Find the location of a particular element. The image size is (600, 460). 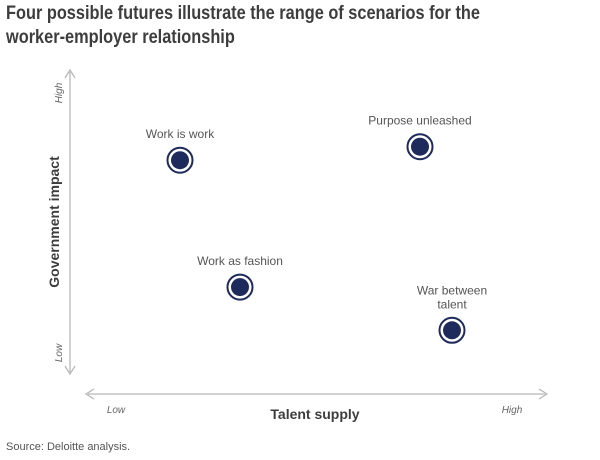

y-axis-top-arrow is located at coordinates (70, 73).